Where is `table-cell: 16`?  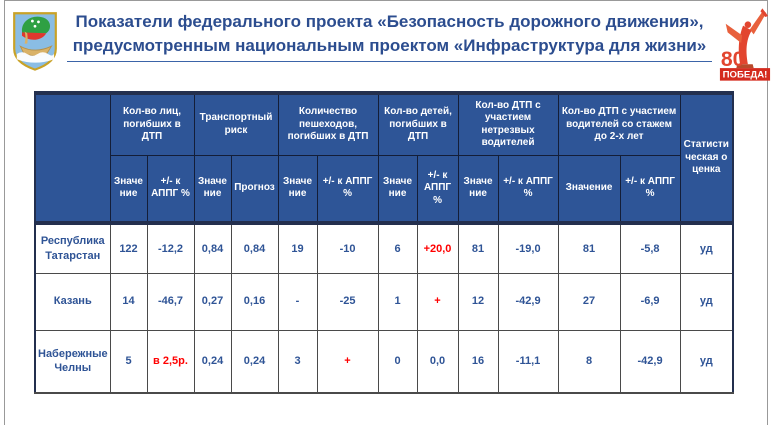
table-cell: 16 is located at coordinates (478, 361).